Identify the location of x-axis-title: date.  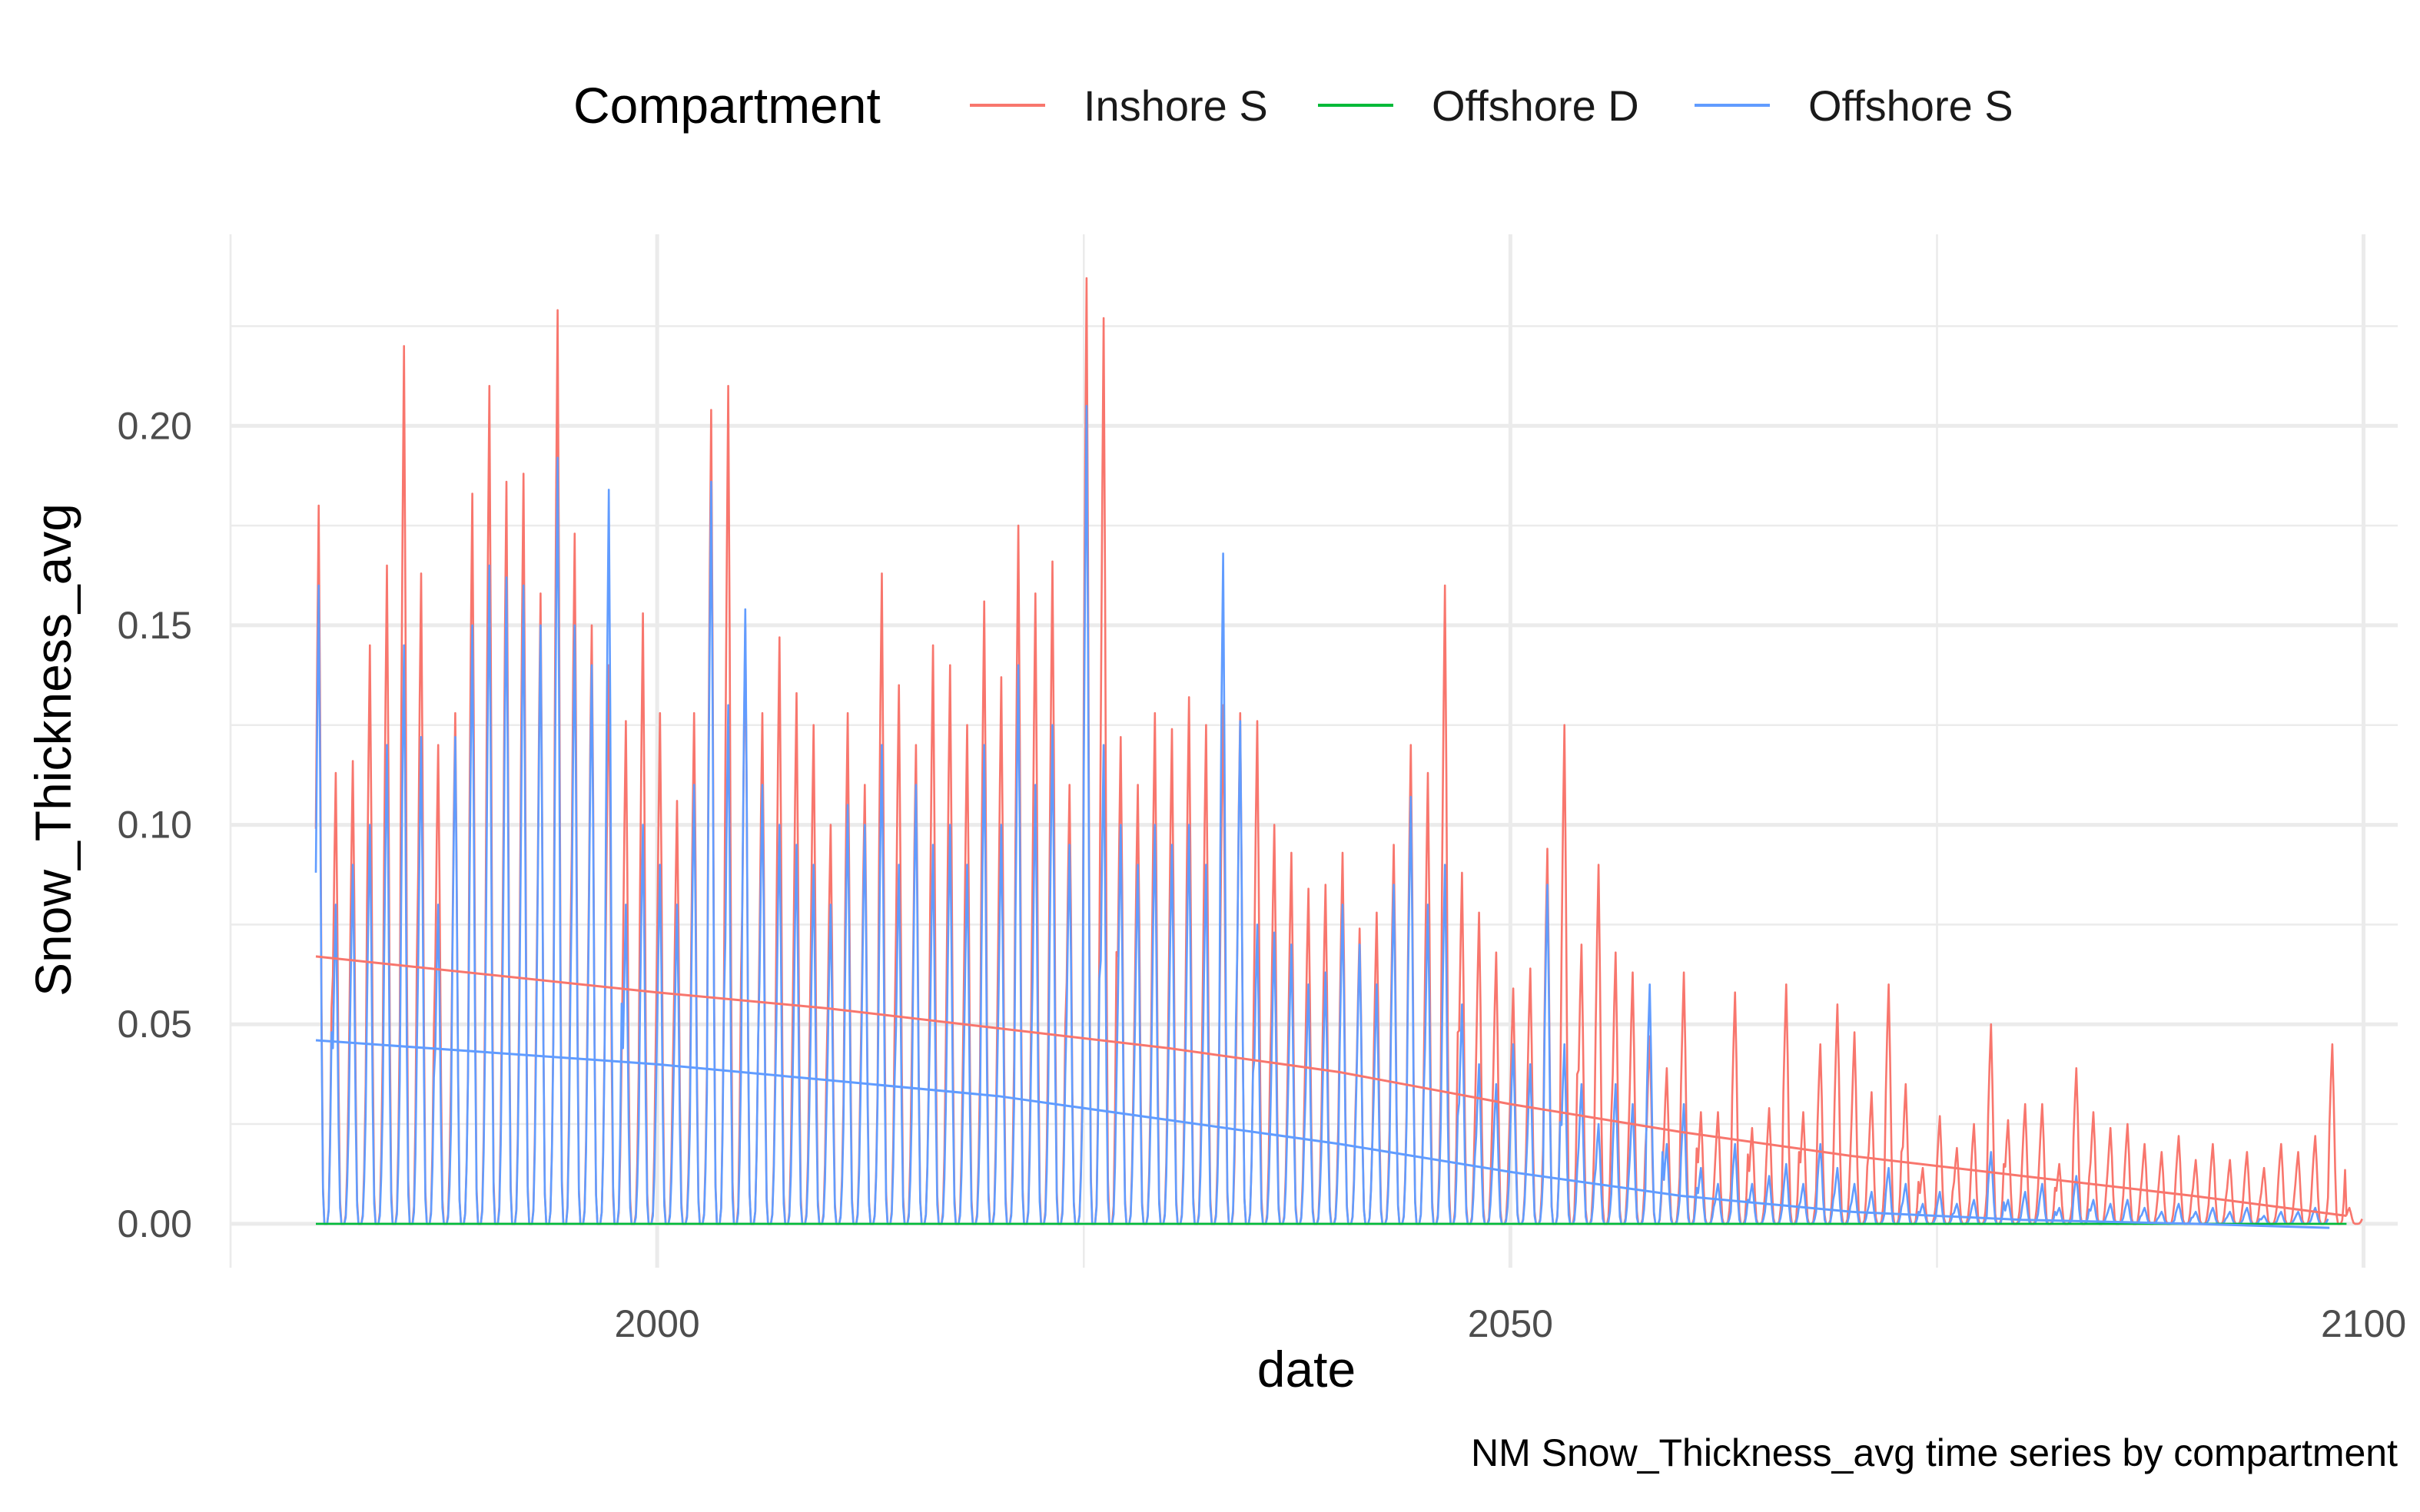
(1306, 1369).